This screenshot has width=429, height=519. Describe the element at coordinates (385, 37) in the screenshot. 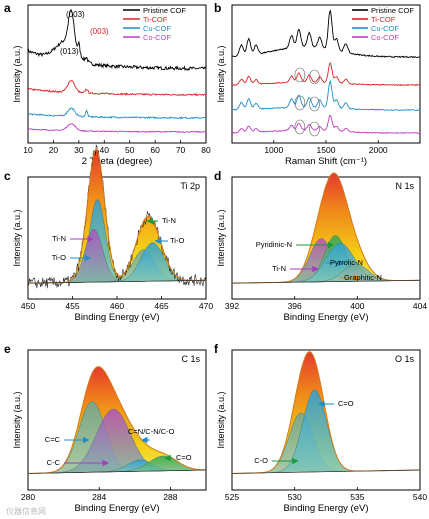

I see `legend-entry: Co-COF` at that location.